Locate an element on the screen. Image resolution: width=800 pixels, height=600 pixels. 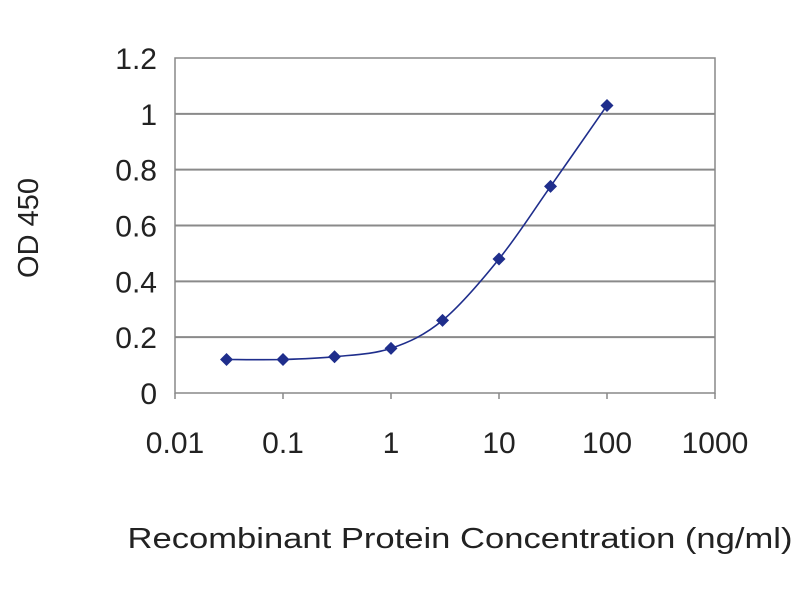
y-axis-ticks: 0 0.2 0.4 0.6 0.8 1 1.2 is located at coordinates (136, 227).